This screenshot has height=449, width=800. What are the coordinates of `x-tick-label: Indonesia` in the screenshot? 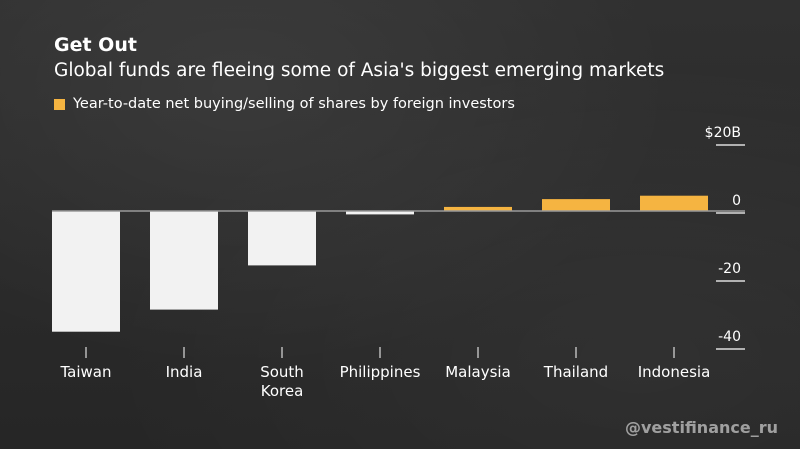 It's located at (674, 372).